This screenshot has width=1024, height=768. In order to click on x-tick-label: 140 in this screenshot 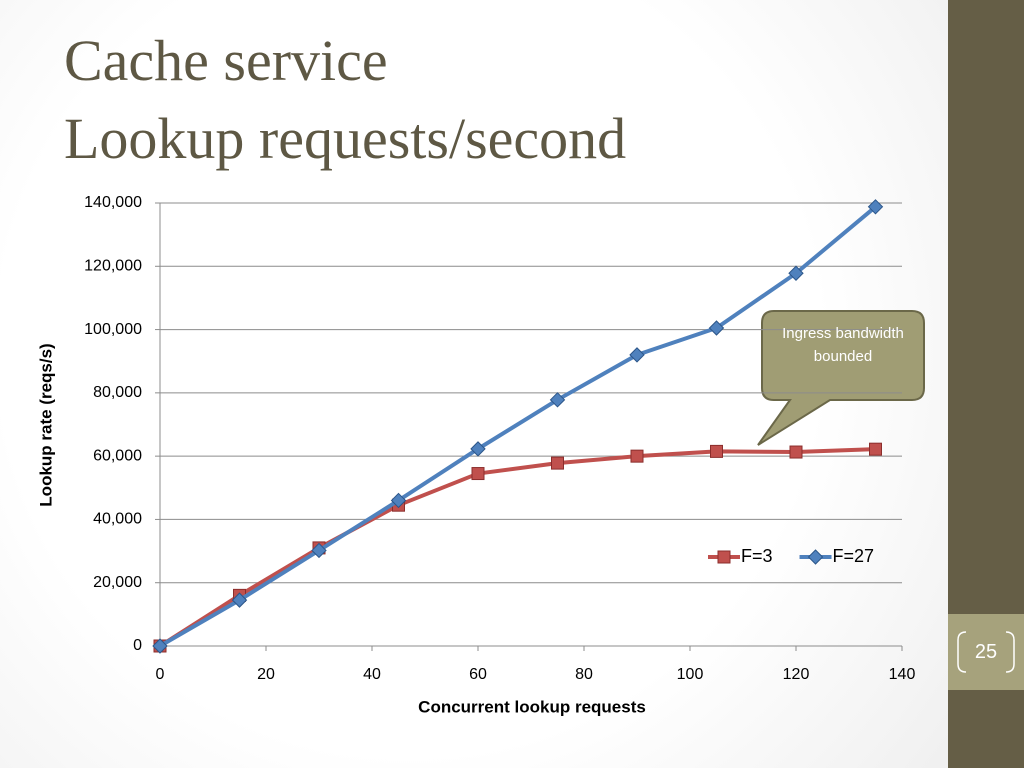, I will do `click(902, 674)`.